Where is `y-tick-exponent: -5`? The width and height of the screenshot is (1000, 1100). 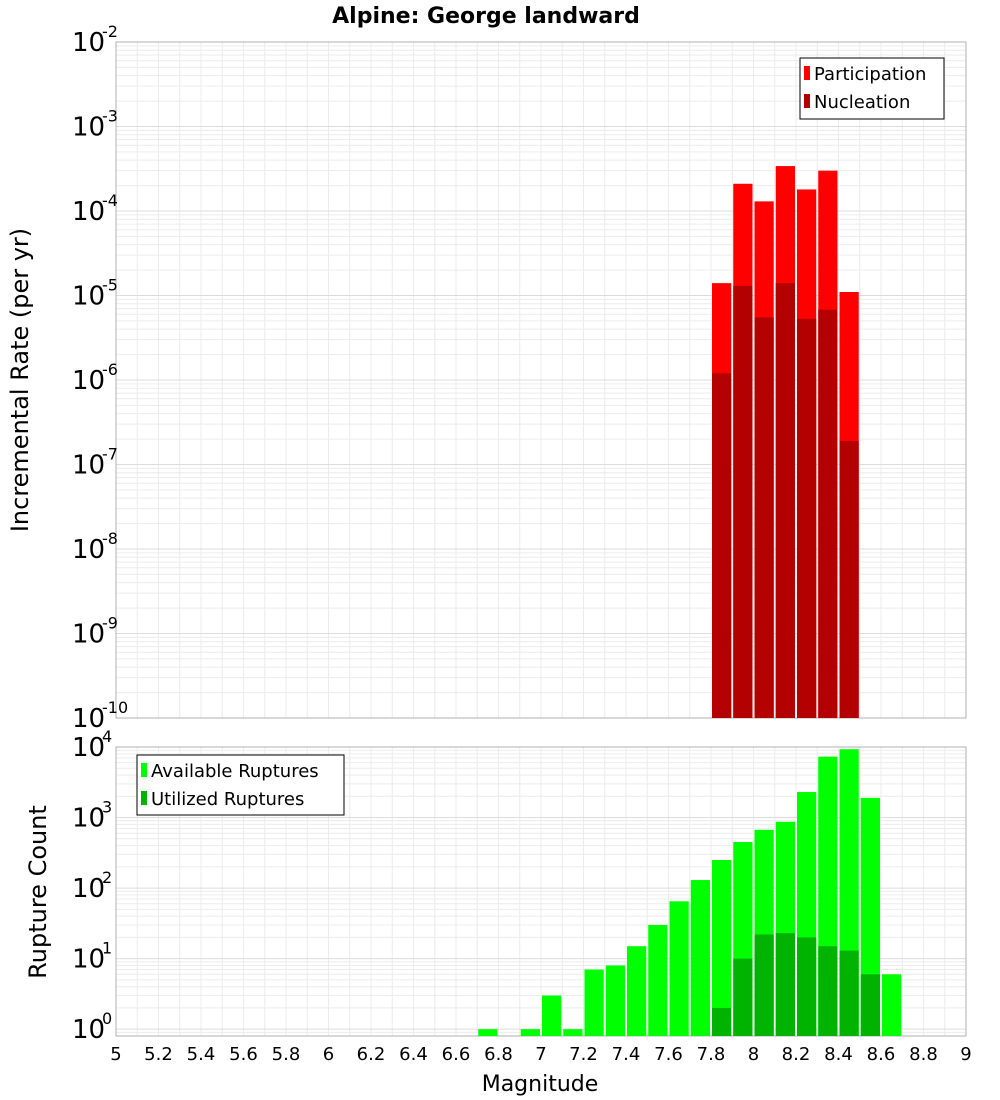
y-tick-exponent: -5 is located at coordinates (110, 285).